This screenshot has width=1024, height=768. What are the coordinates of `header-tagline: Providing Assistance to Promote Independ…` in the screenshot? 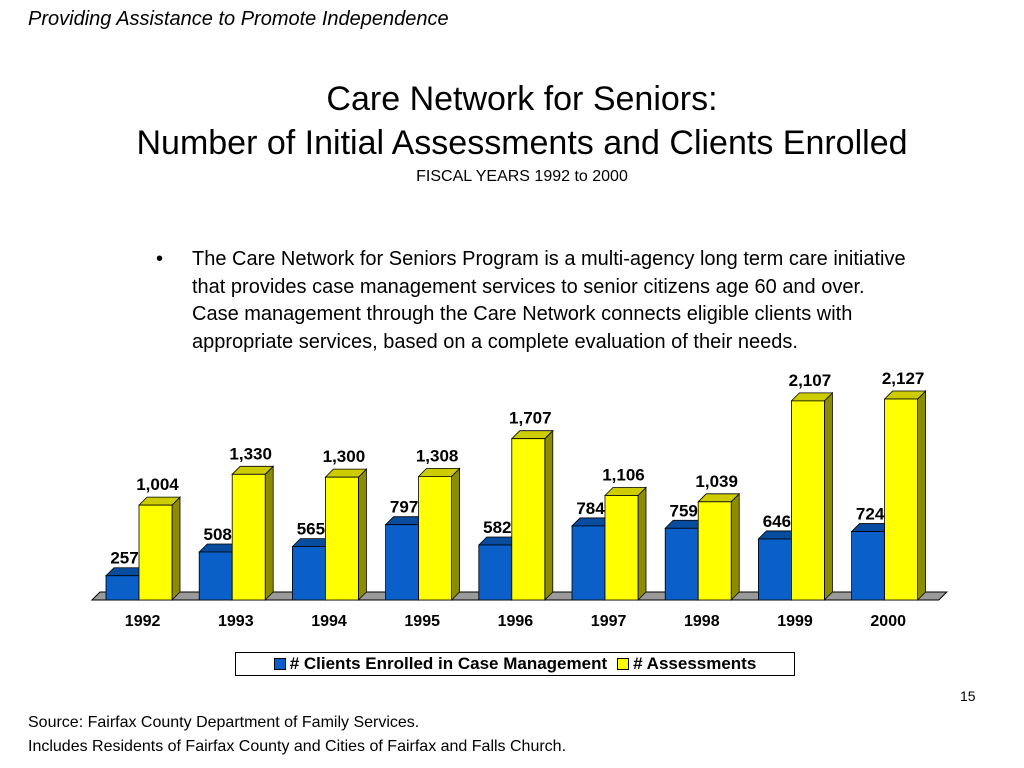 It's located at (238, 19).